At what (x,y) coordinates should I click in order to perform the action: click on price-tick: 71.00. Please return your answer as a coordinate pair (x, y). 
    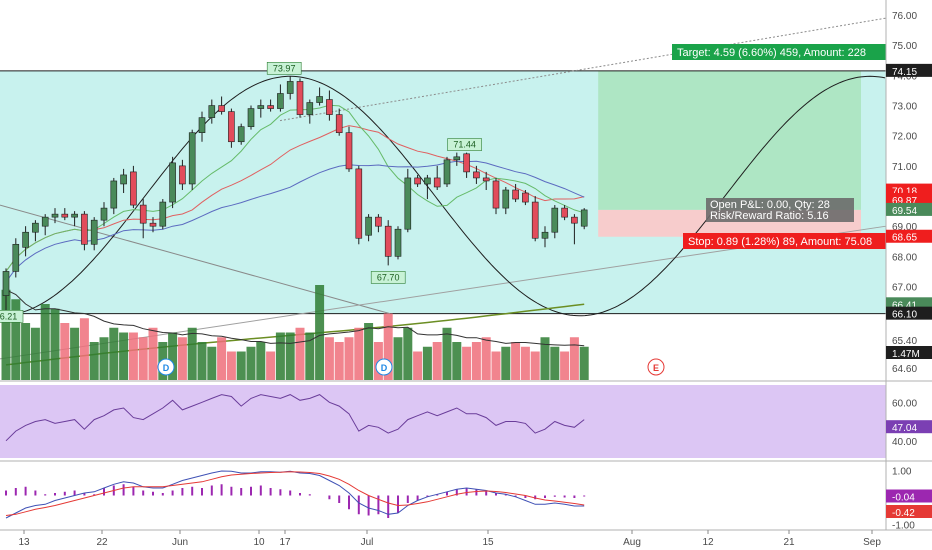
    Looking at the image, I should click on (904, 167).